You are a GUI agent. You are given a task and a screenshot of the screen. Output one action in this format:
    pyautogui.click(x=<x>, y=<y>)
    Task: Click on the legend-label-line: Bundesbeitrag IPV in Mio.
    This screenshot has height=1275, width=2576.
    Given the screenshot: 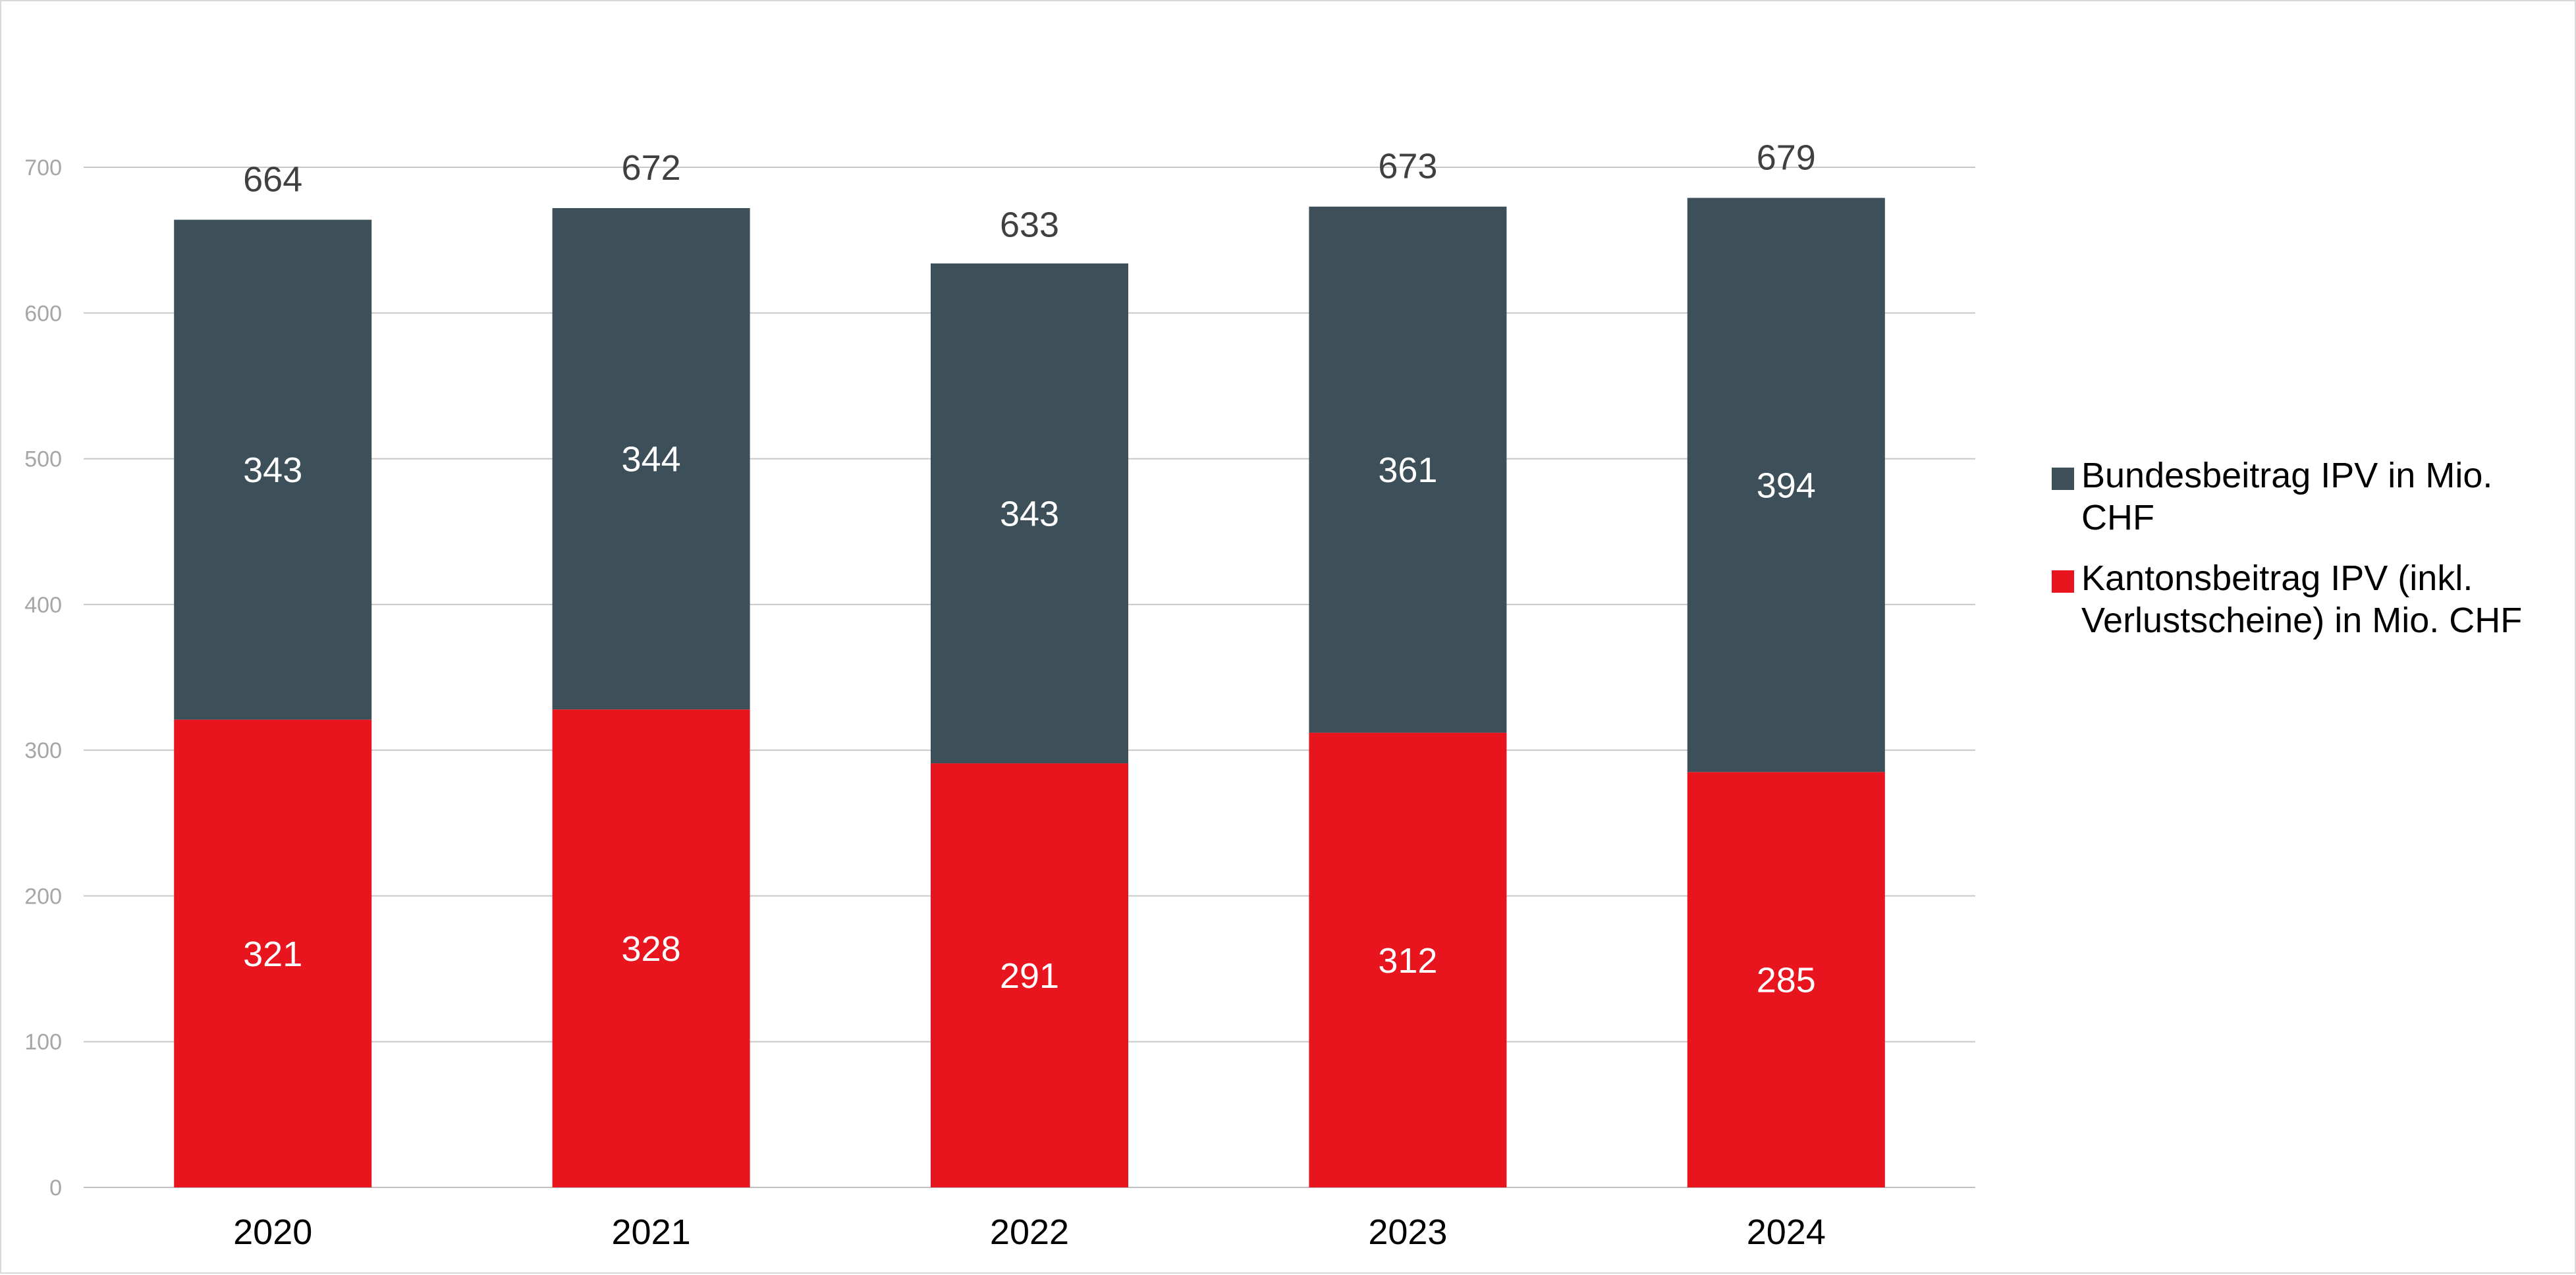 What is the action you would take?
    pyautogui.click(x=2286, y=475)
    